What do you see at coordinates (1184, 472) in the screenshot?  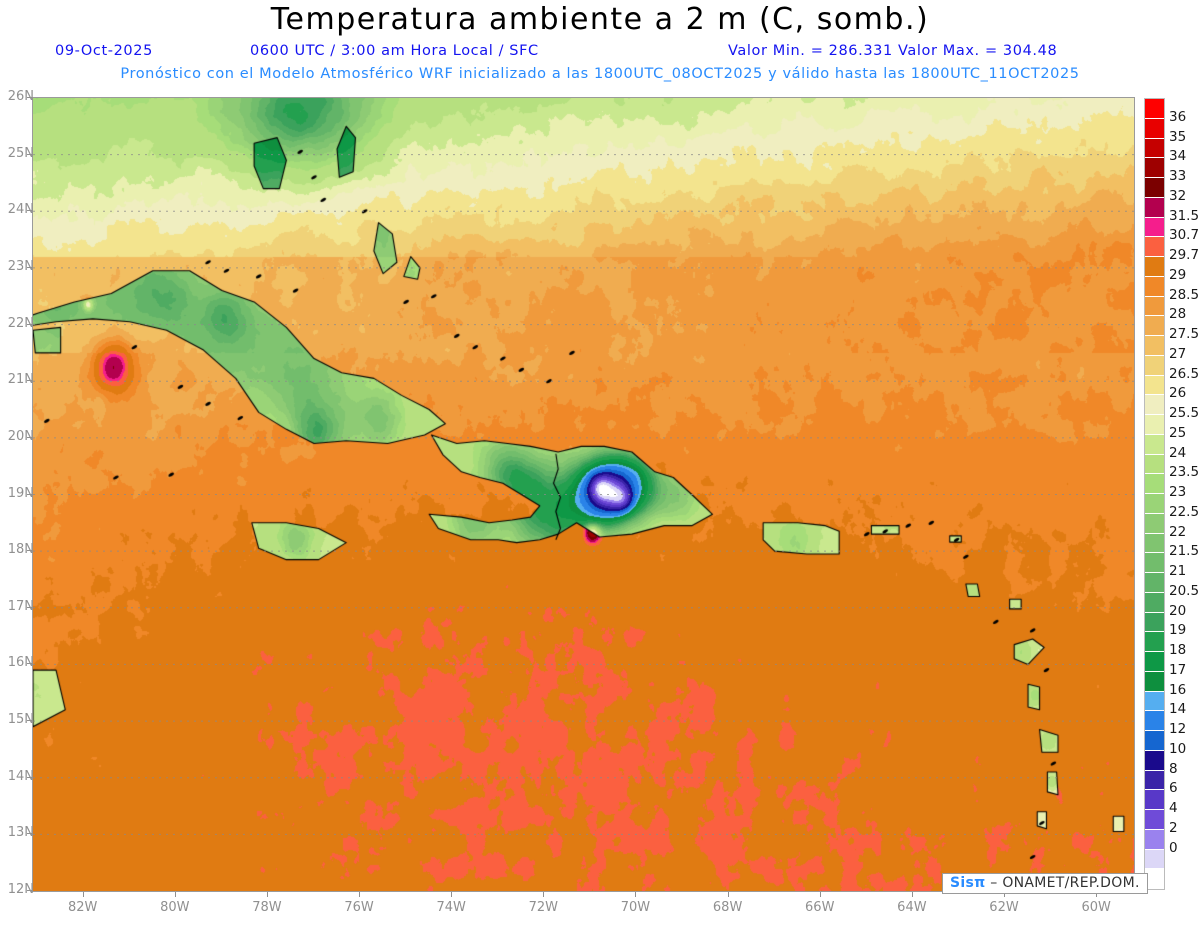 I see `colorbar-tick-label: 23.5` at bounding box center [1184, 472].